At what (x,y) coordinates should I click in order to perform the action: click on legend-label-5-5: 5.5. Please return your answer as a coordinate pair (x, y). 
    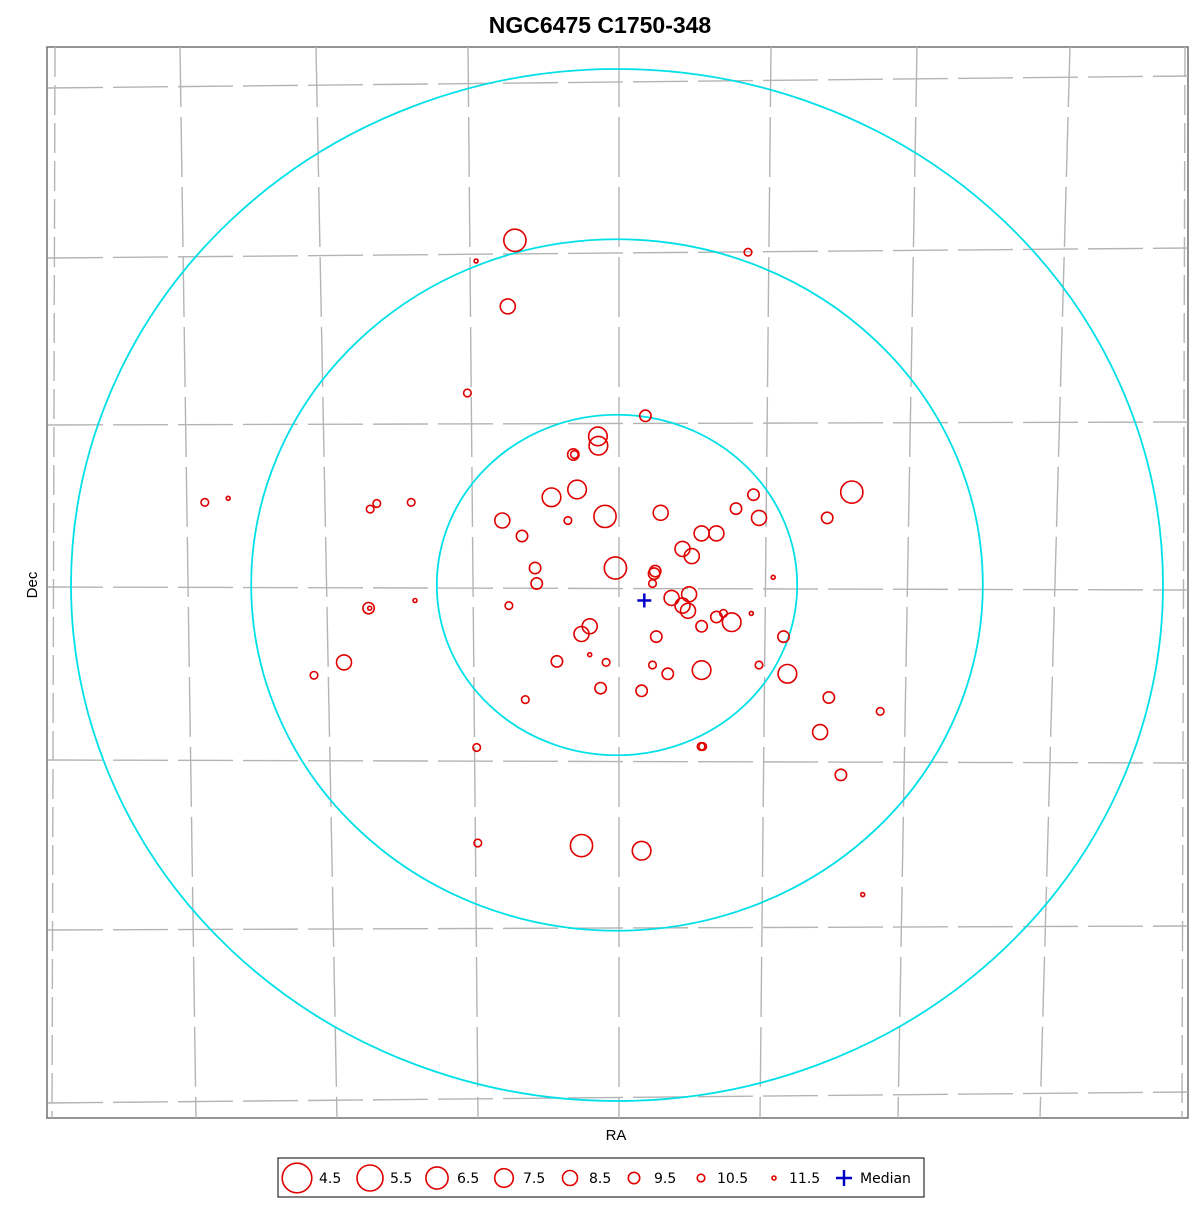
    Looking at the image, I should click on (401, 1179).